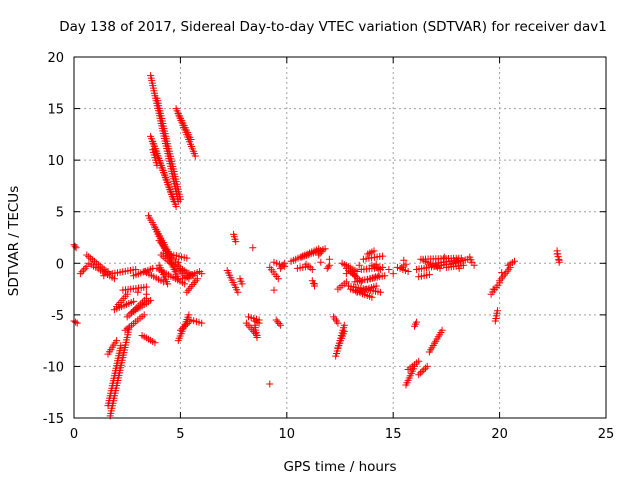 The width and height of the screenshot is (640, 480). Describe the element at coordinates (55, 110) in the screenshot. I see `y-tick-label: 15` at that location.